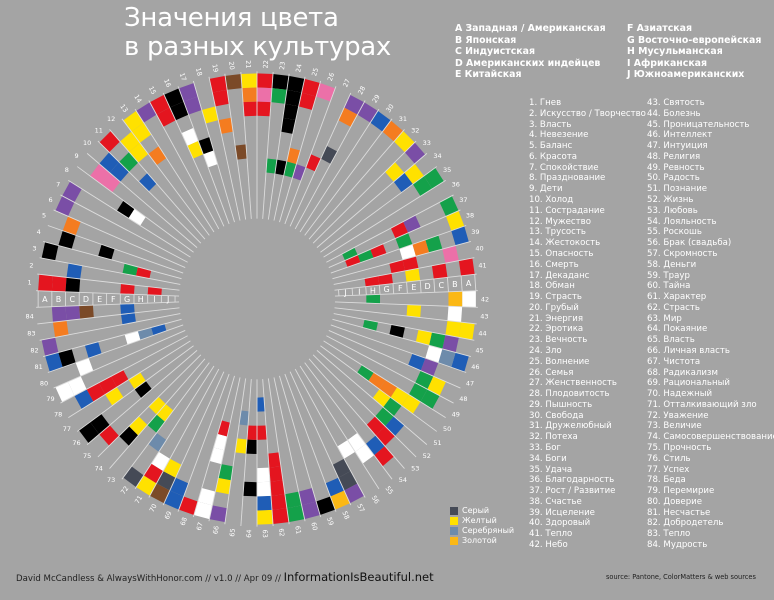 The width and height of the screenshot is (774, 600). What do you see at coordinates (384, 417) in the screenshot?
I see `cell-item-52-D` at bounding box center [384, 417].